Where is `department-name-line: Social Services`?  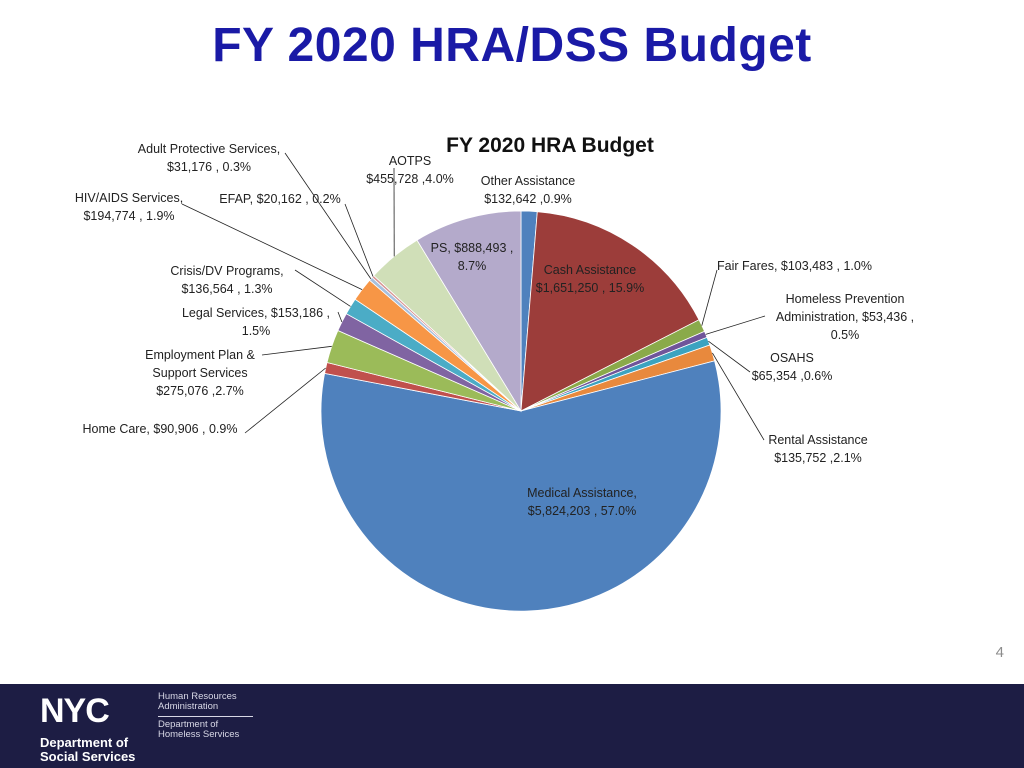 department-name-line: Social Services is located at coordinates (88, 756).